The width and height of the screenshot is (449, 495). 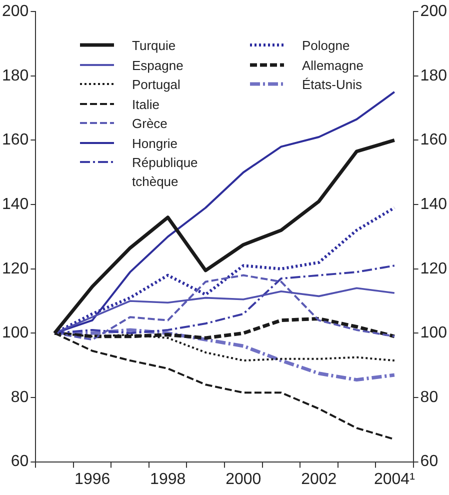 What do you see at coordinates (434, 75) in the screenshot?
I see `y2-tick-label: 180` at bounding box center [434, 75].